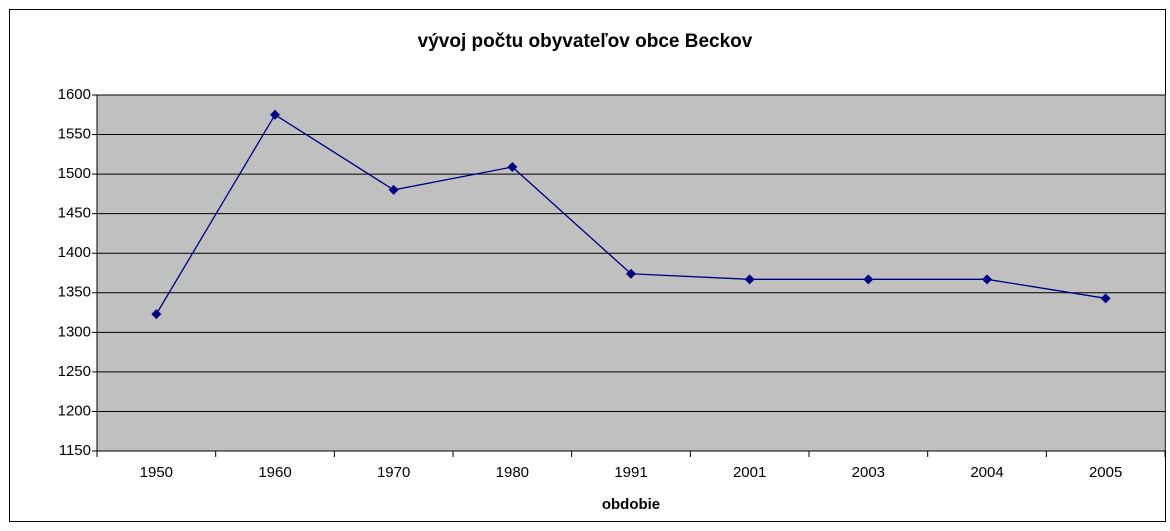  What do you see at coordinates (74, 252) in the screenshot?
I see `y-tick-label: 1400` at bounding box center [74, 252].